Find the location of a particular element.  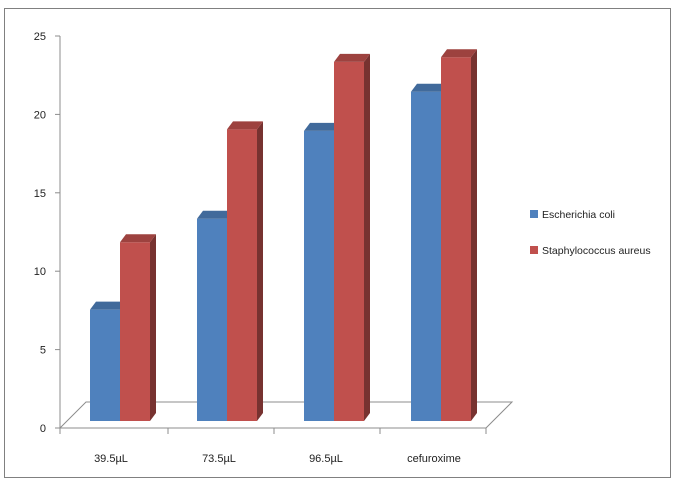

y-tick-label: 15 is located at coordinates (40, 194).